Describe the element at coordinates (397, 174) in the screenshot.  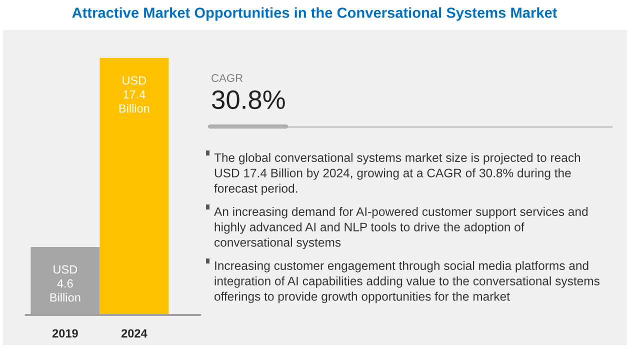
I see `text: The global conversational systems market size is projected to reach USD 17.4 Billion by 2024, growing at a CAGR of 30.8% during the forecast period.` at that location.